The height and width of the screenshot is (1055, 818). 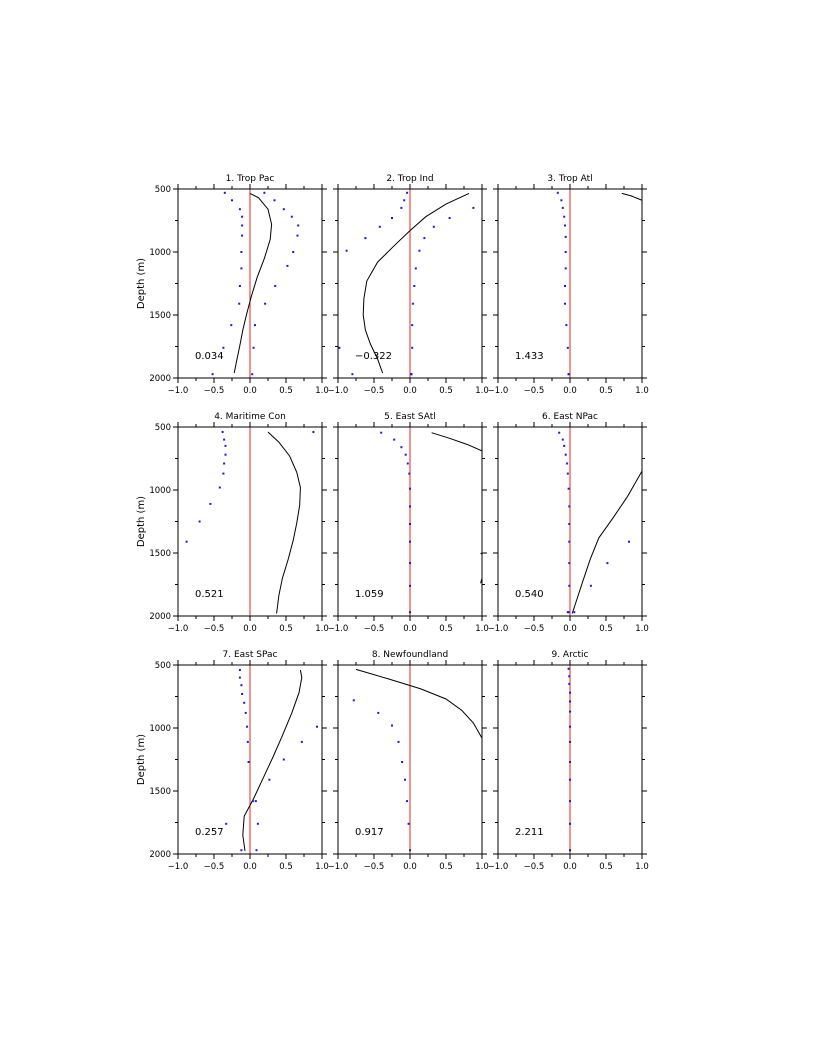 What do you see at coordinates (569, 179) in the screenshot?
I see `panel-title: 3. Trop Atl` at bounding box center [569, 179].